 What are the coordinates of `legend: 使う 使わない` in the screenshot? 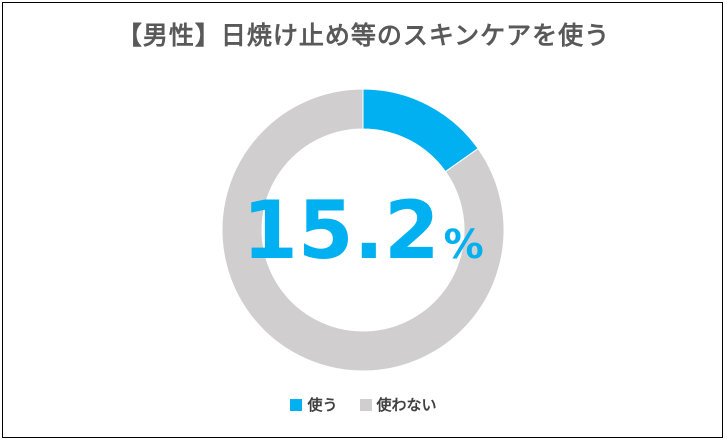 It's located at (363, 404).